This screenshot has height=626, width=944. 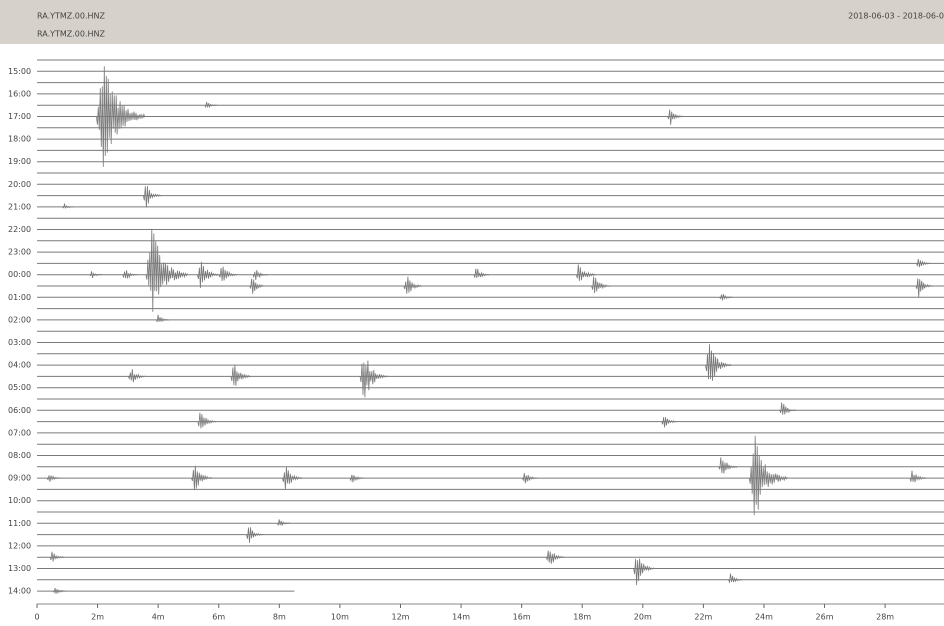 I want to click on y-tick-label: 18:00, so click(x=19, y=139).